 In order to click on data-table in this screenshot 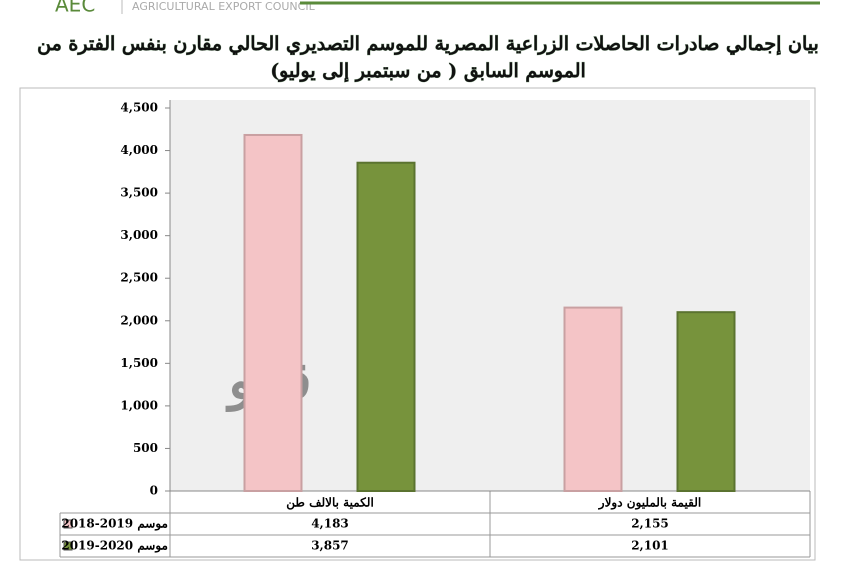, I will do `click(435, 524)`.